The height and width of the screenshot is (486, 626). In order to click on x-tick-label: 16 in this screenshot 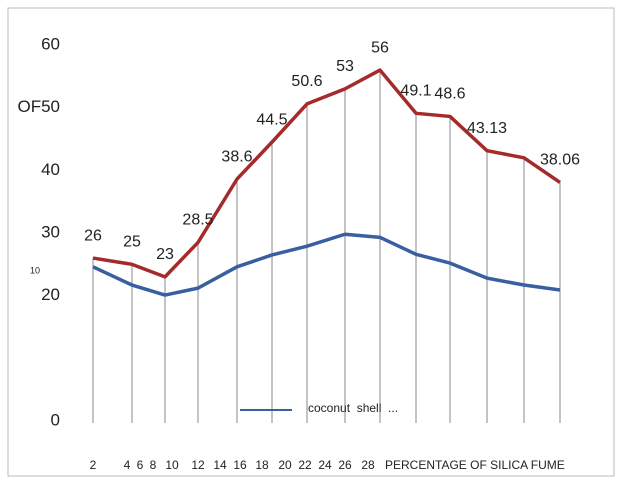, I will do `click(240, 465)`.